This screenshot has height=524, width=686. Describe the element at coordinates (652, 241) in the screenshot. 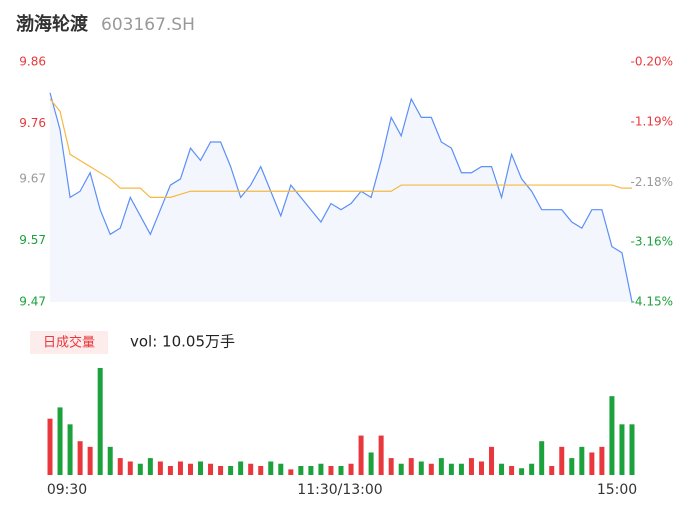

I see `y2-tick-label: -3.16%` at that location.